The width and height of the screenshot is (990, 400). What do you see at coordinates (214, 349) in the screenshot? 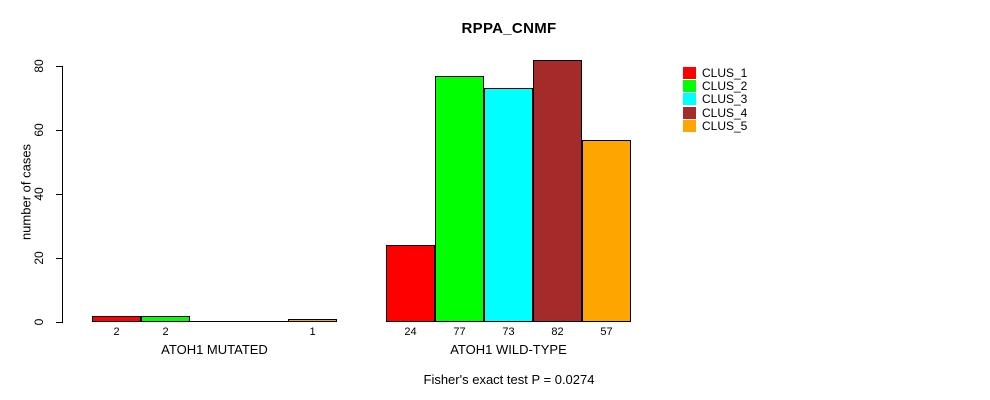
I see `group-label-mutated: ATOH1 MUTATED` at bounding box center [214, 349].